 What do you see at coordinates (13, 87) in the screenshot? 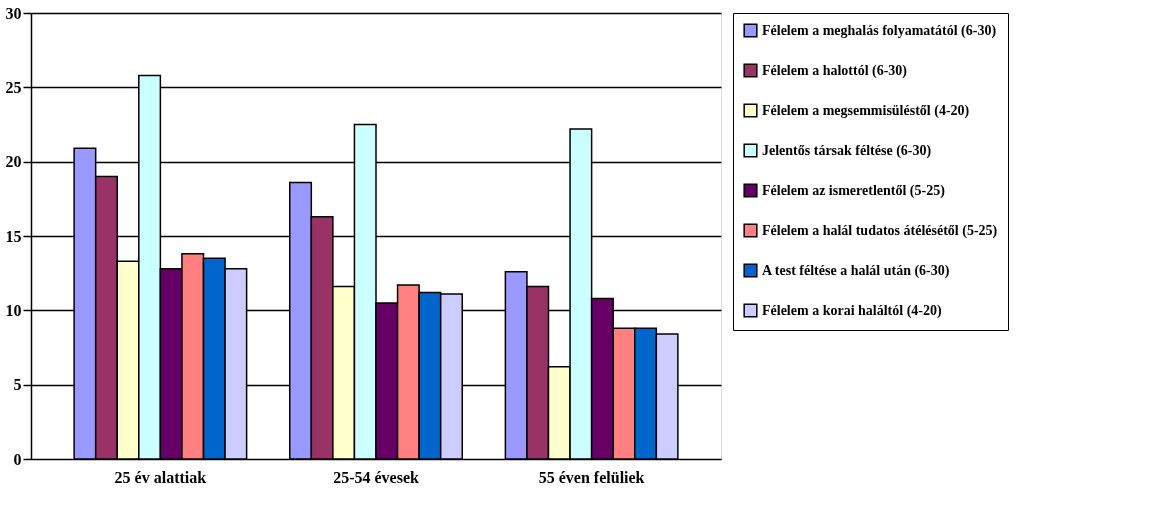
I see `y-tick-label: 25` at bounding box center [13, 87].